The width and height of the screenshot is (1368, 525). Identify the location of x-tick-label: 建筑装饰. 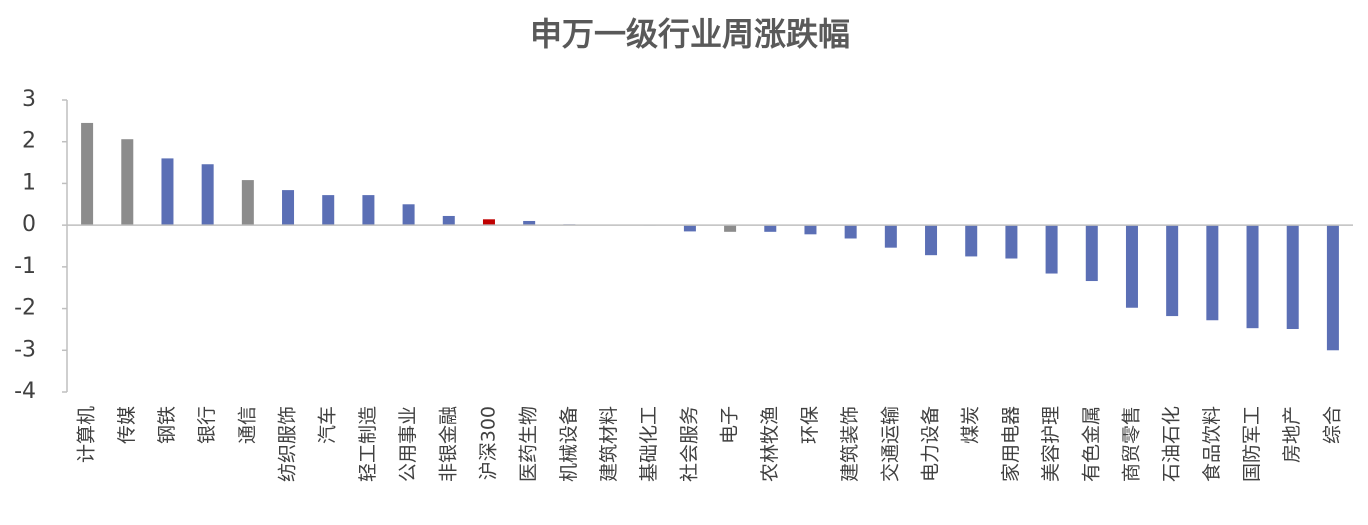
(850, 444).